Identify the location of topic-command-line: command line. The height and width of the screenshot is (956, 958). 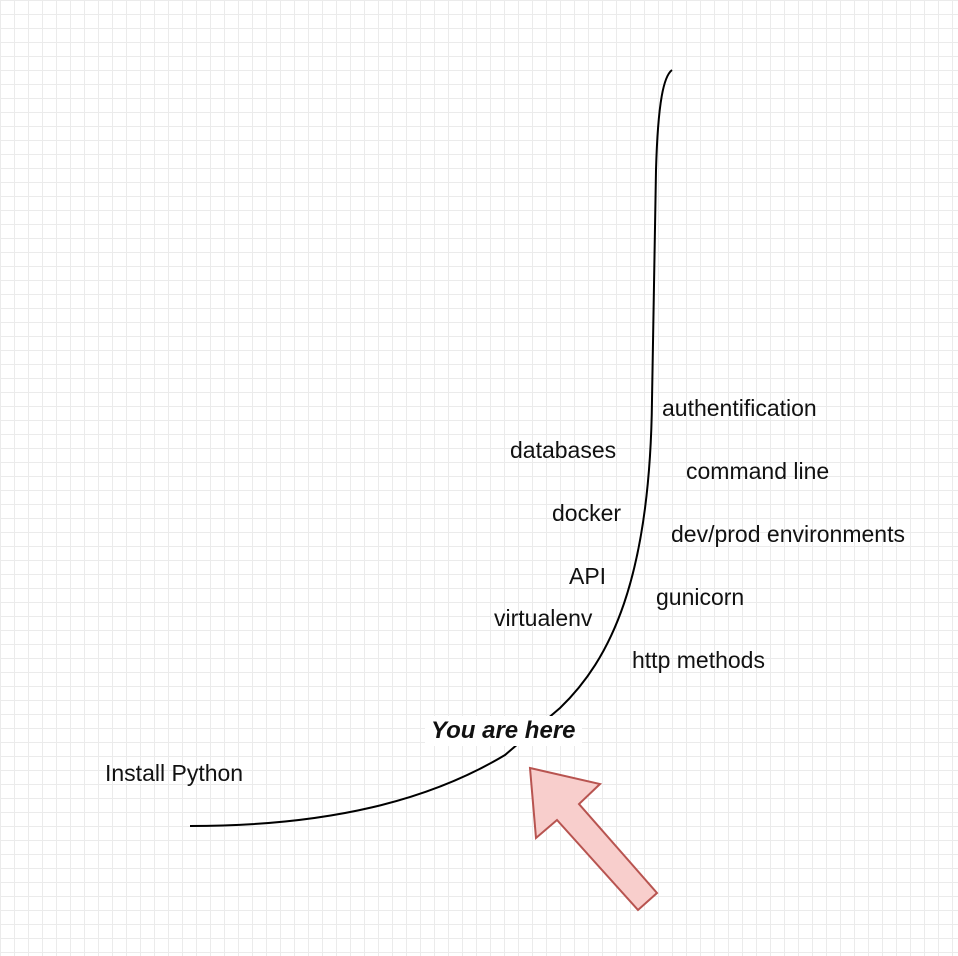
(758, 471).